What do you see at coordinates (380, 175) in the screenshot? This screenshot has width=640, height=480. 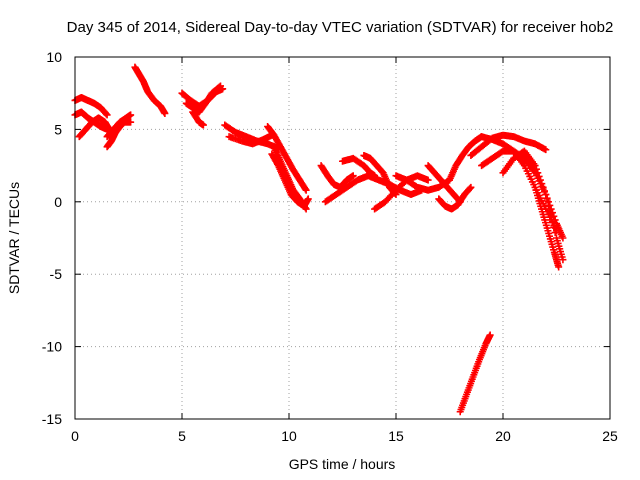 I see `series-arc18` at bounding box center [380, 175].